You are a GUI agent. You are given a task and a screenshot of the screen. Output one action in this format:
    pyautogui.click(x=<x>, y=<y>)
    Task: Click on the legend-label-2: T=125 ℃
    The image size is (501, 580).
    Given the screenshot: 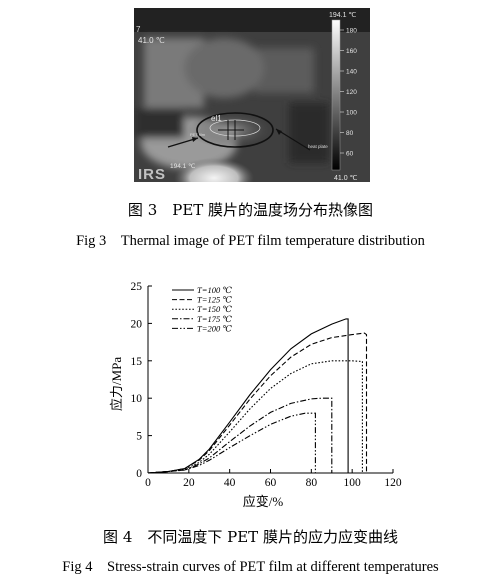 What is the action you would take?
    pyautogui.click(x=214, y=300)
    